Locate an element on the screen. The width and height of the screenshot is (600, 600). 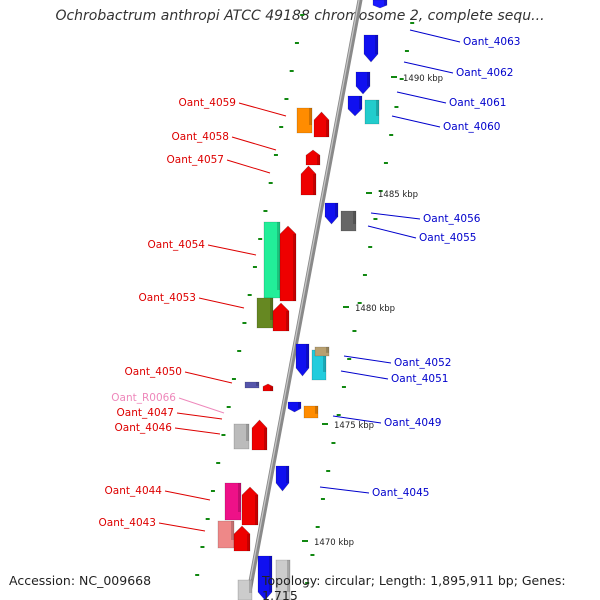
gene-label-right: Oant_4051 is located at coordinates (419, 379).